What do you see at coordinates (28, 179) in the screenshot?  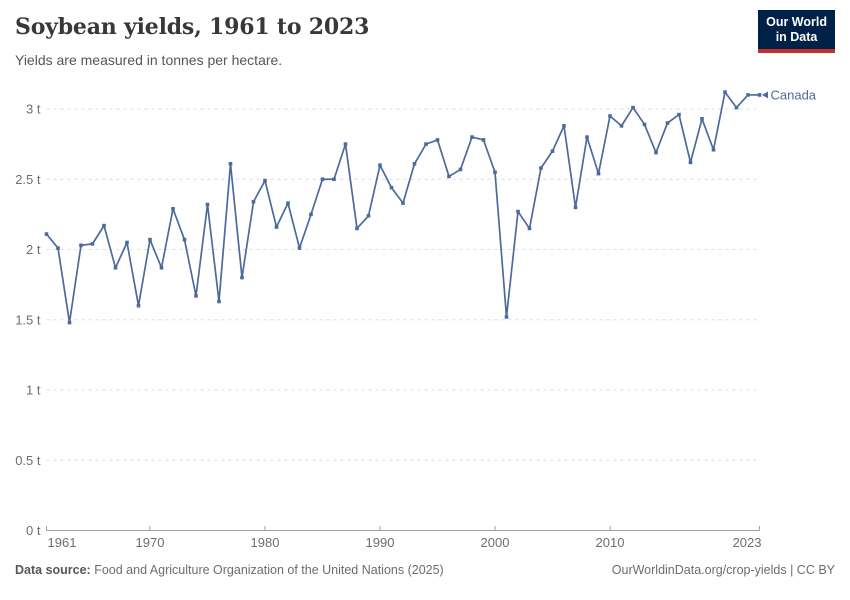 I see `y-axis-label: 2.5 t` at bounding box center [28, 179].